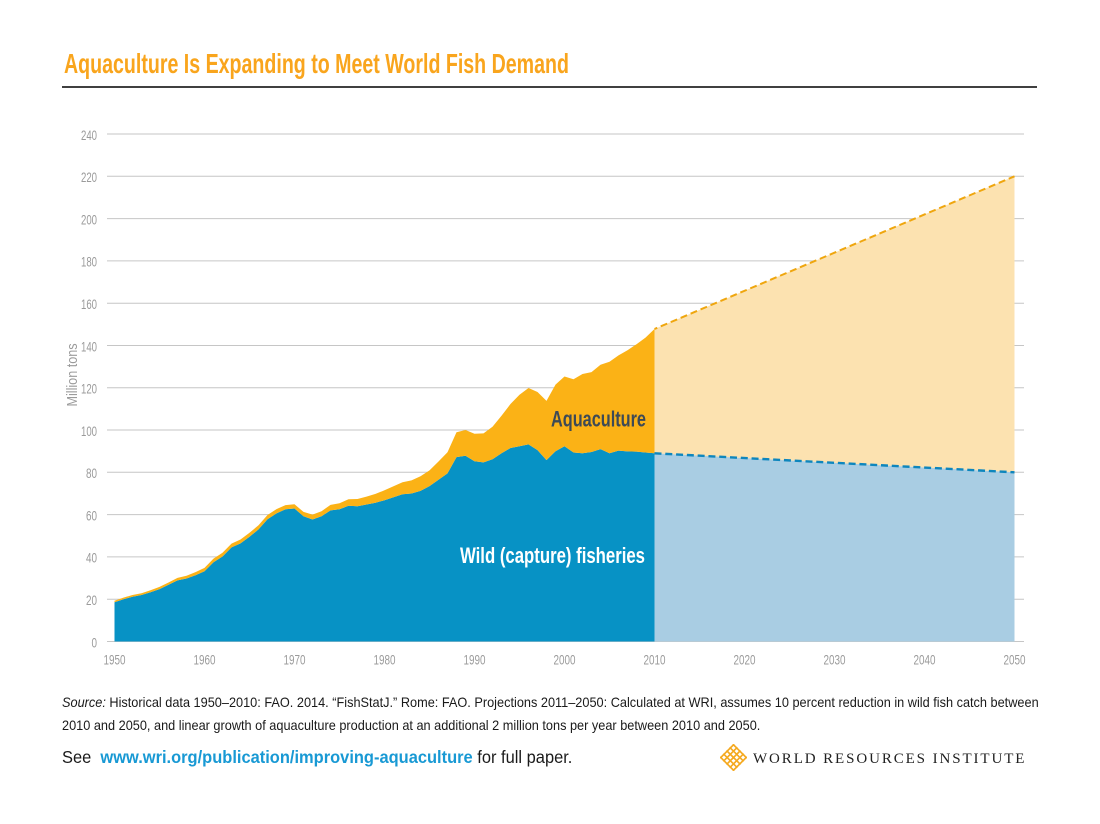  What do you see at coordinates (552, 555) in the screenshot?
I see `svg-text: Wild (capture) fisheries` at bounding box center [552, 555].